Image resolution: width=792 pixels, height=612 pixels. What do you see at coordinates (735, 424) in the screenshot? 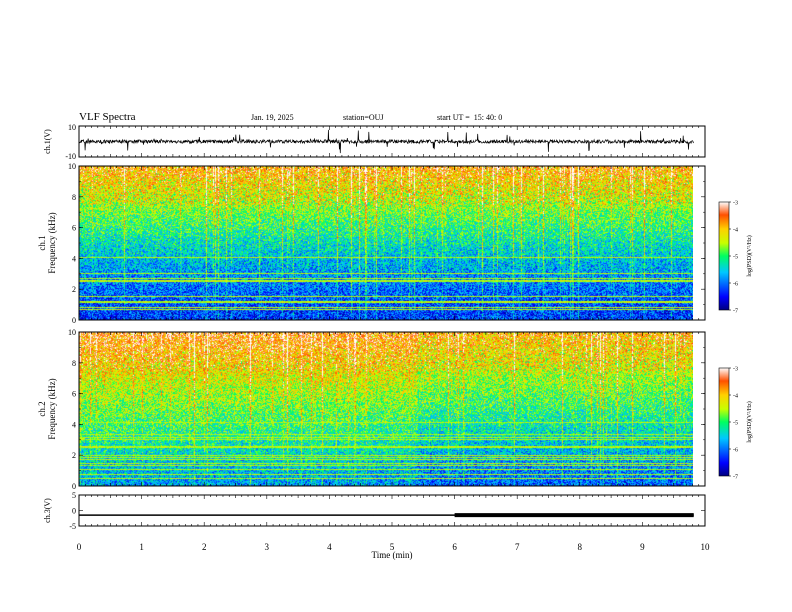
I see `ch2-colorbar-tick-label: -5` at bounding box center [735, 424].